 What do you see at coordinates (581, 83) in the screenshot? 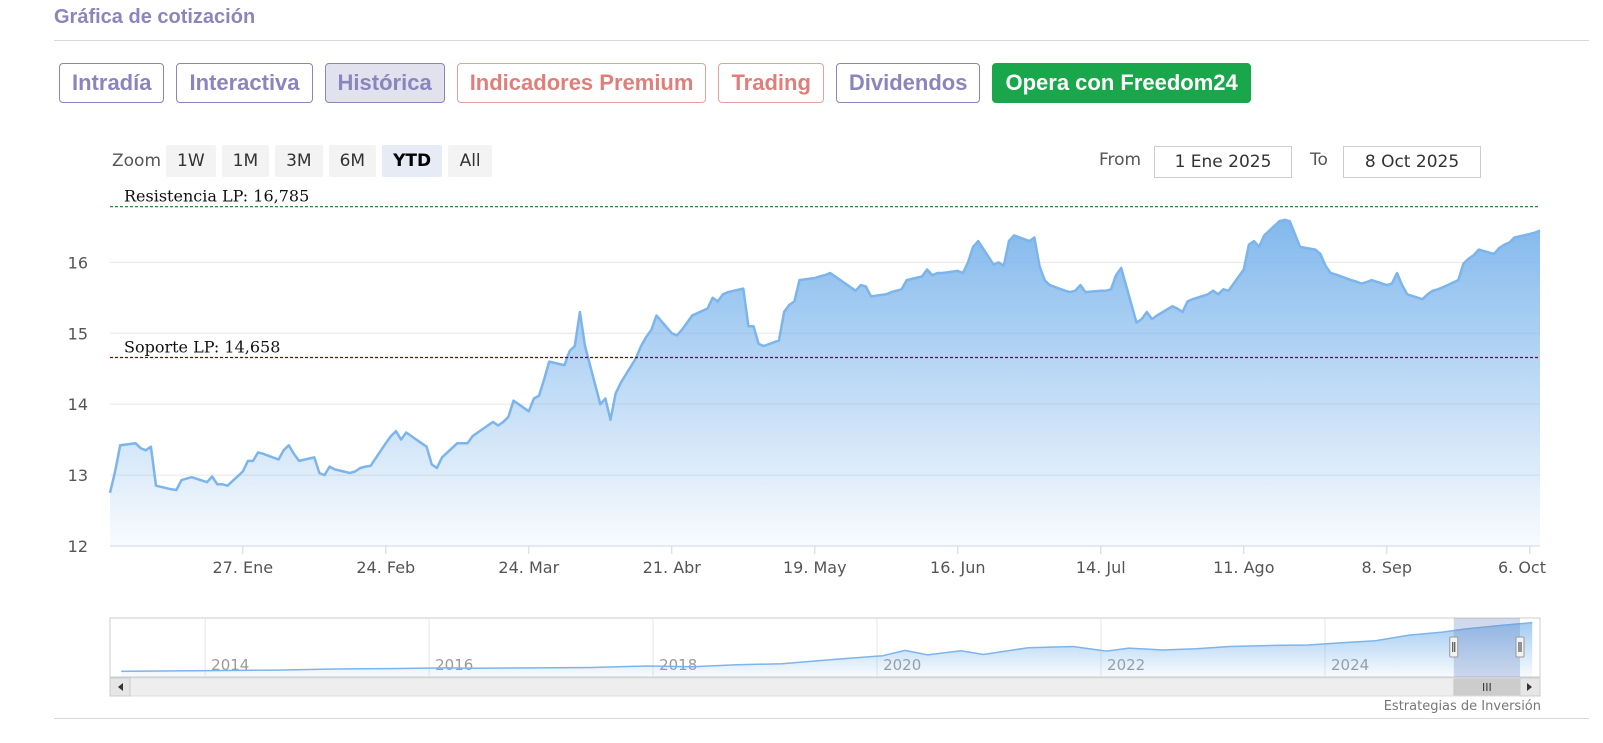
I see `tab-indicadores-premium: Indicadores Premium` at bounding box center [581, 83].